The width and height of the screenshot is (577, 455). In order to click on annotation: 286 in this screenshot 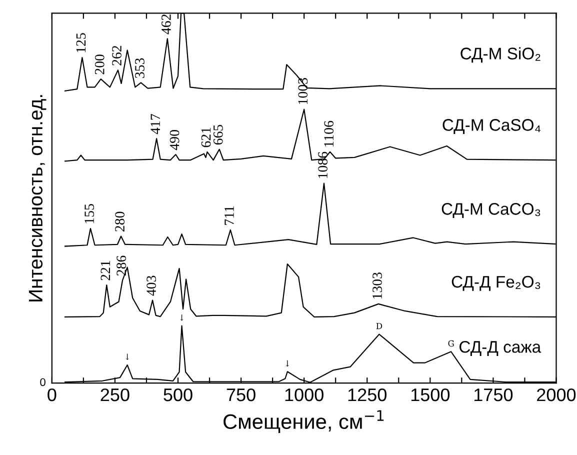, I will do `click(121, 266)`.